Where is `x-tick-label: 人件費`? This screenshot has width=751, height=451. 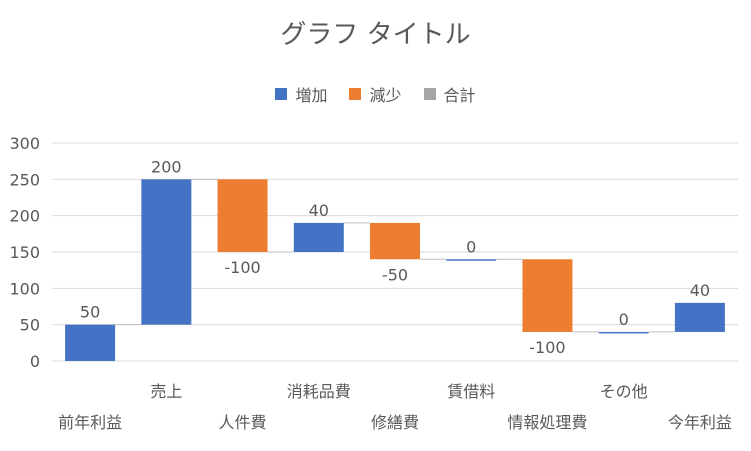 x-tick-label: 人件費 is located at coordinates (243, 422).